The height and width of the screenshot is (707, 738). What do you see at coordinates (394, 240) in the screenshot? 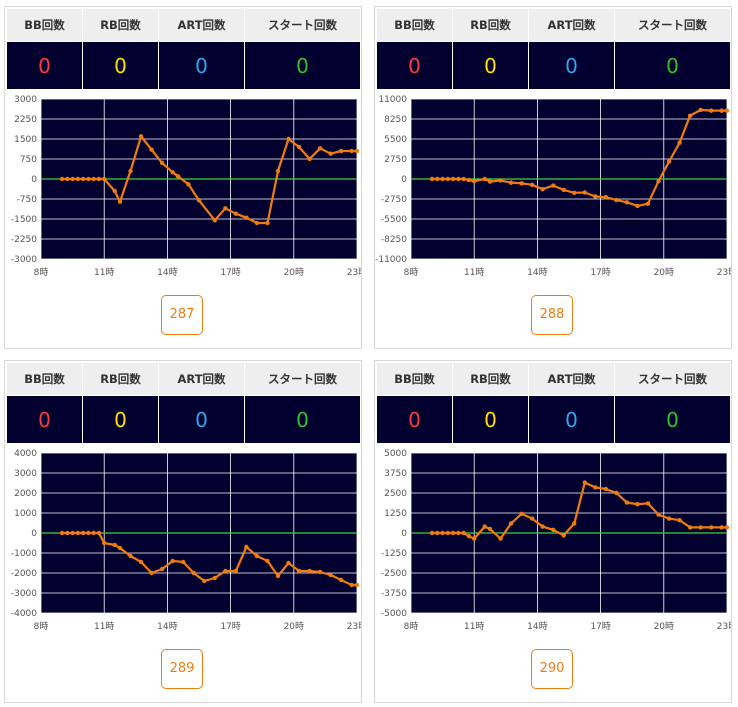
I see `y-tick-label: -8250` at bounding box center [394, 240].